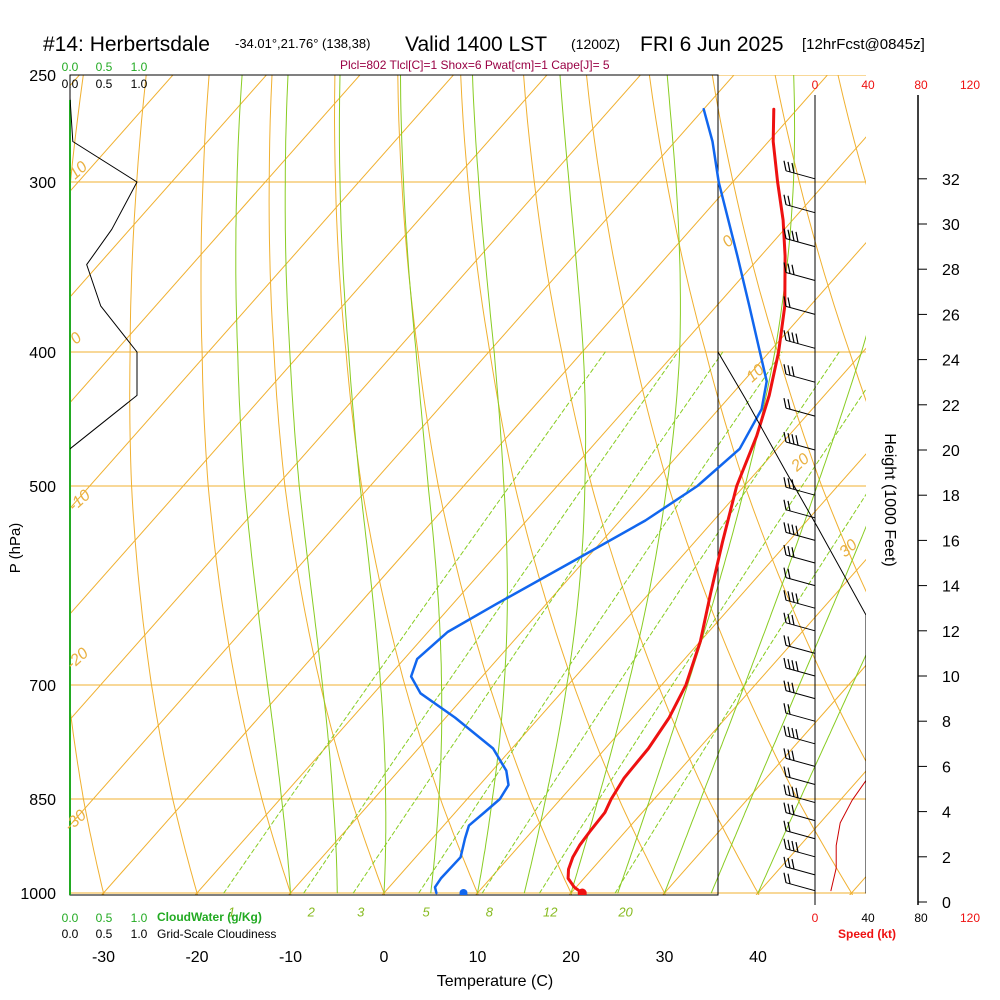 The image size is (1000, 1000). I want to click on mixing-ratio-label: 8, so click(490, 911).